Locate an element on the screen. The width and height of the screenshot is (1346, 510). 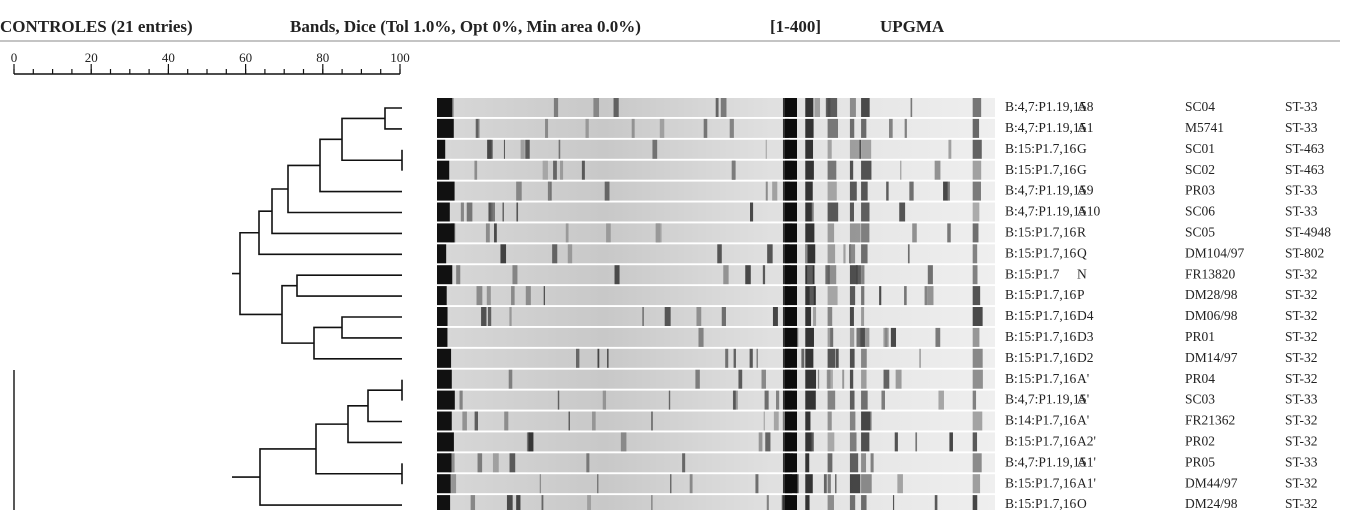
row-label-3: DM44/97 is located at coordinates (1211, 482).